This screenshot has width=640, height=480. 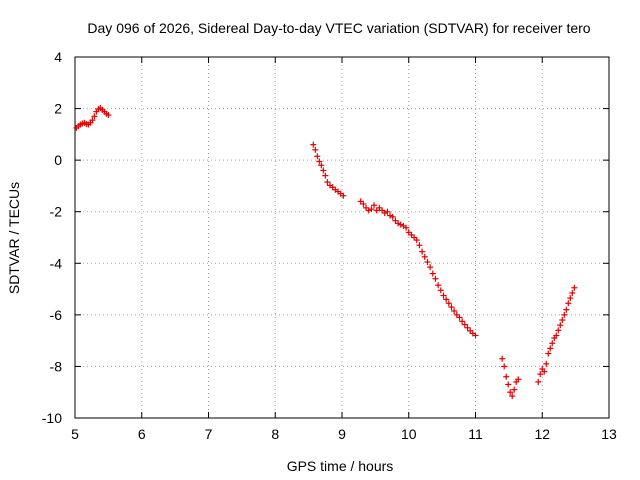 What do you see at coordinates (58, 160) in the screenshot?
I see `y-tick-label: 0` at bounding box center [58, 160].